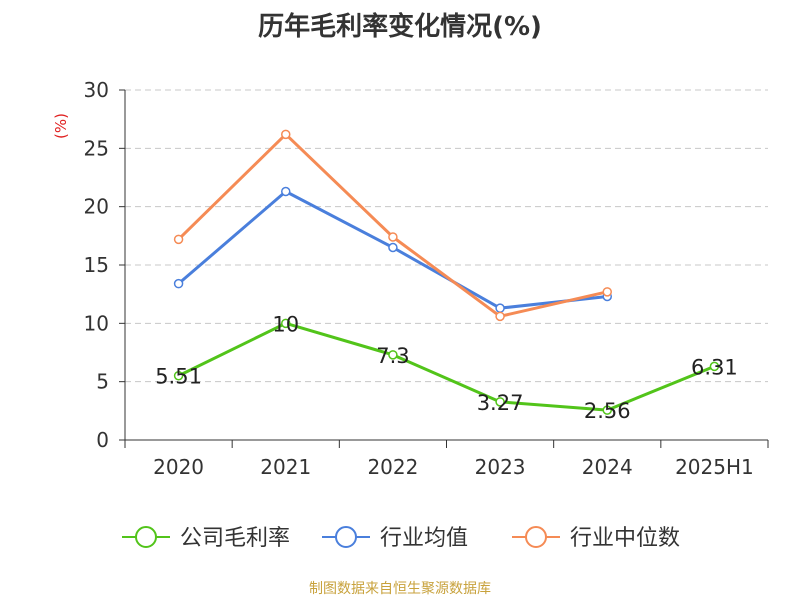  I want to click on data-label: 3.27, so click(500, 403).